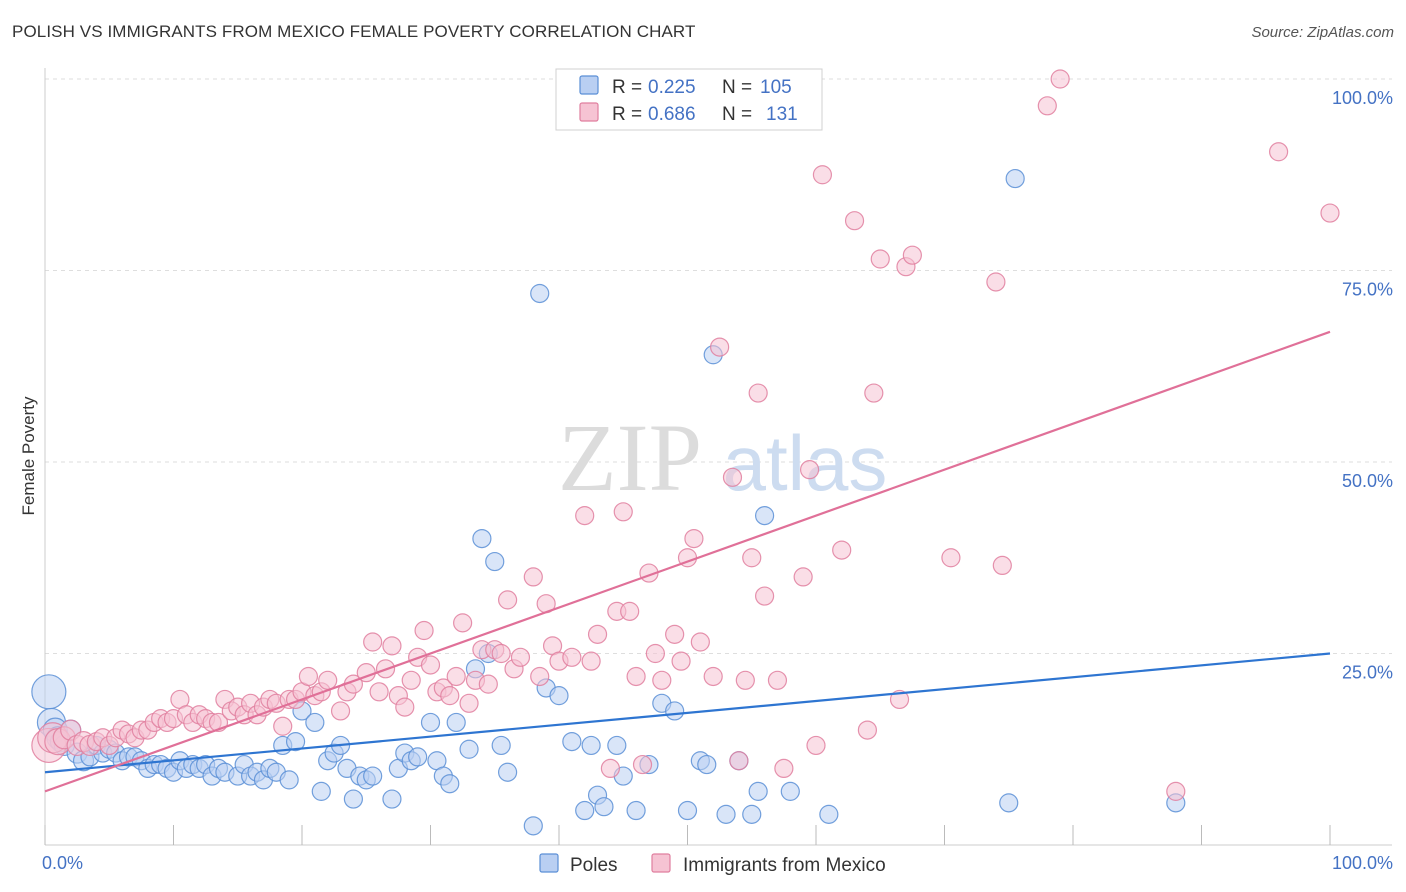 The image size is (1406, 892). Describe the element at coordinates (28, 456) in the screenshot. I see `y-axis-label: Female Poverty` at that location.